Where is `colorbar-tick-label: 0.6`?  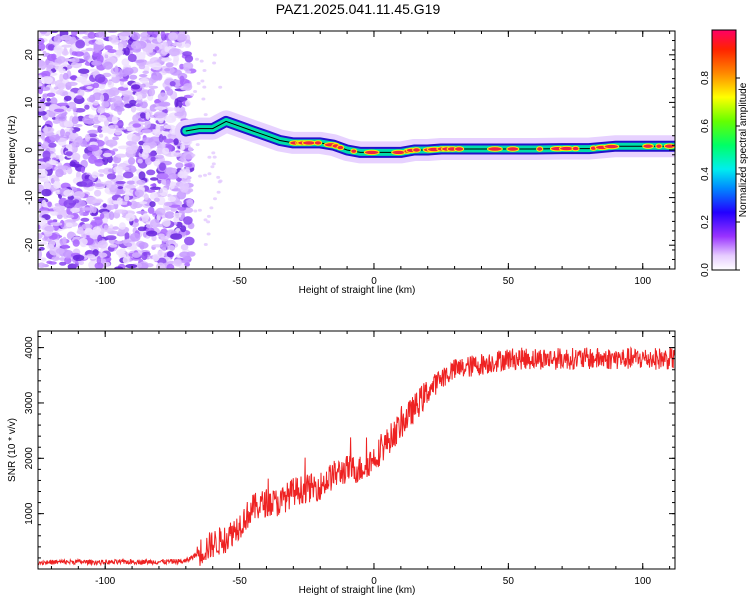 colorbar-tick-label: 0.6 is located at coordinates (705, 126).